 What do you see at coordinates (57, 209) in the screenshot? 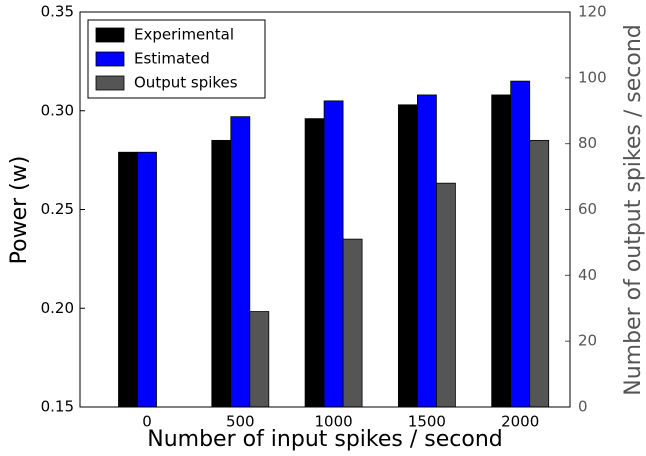
I see `y-tick-label: 0.25` at bounding box center [57, 209].